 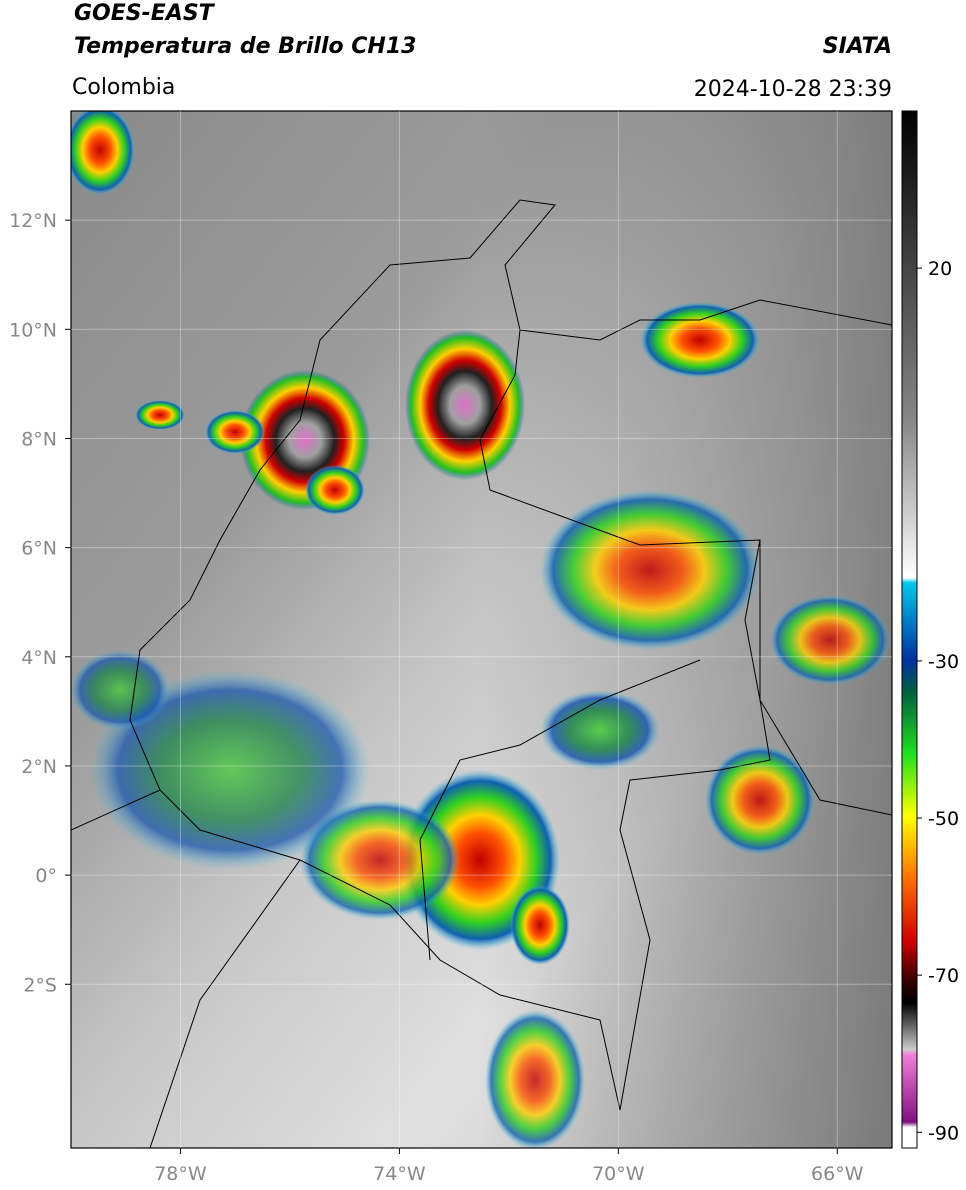 What do you see at coordinates (180, 1174) in the screenshot?
I see `x-tick-label: 78°W` at bounding box center [180, 1174].